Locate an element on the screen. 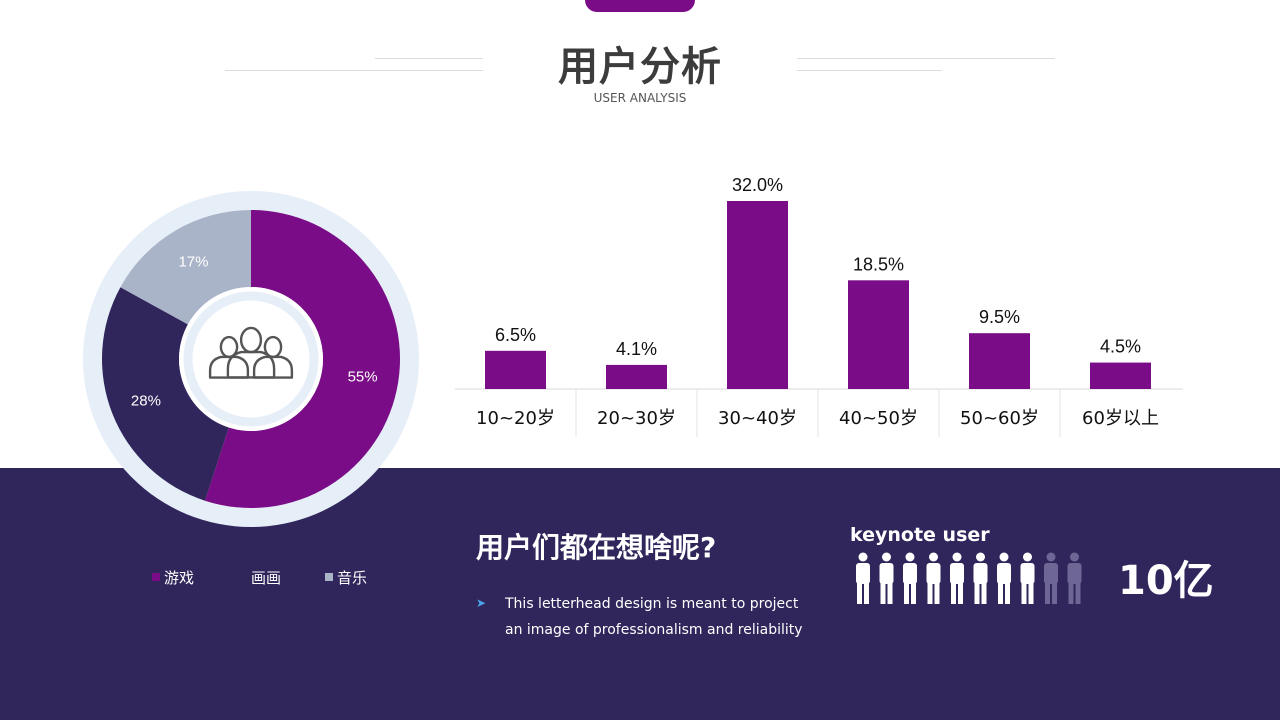 Image resolution: width=1280 pixels, height=720 pixels. page-subtitle: USER ANALYSIS is located at coordinates (640, 98).